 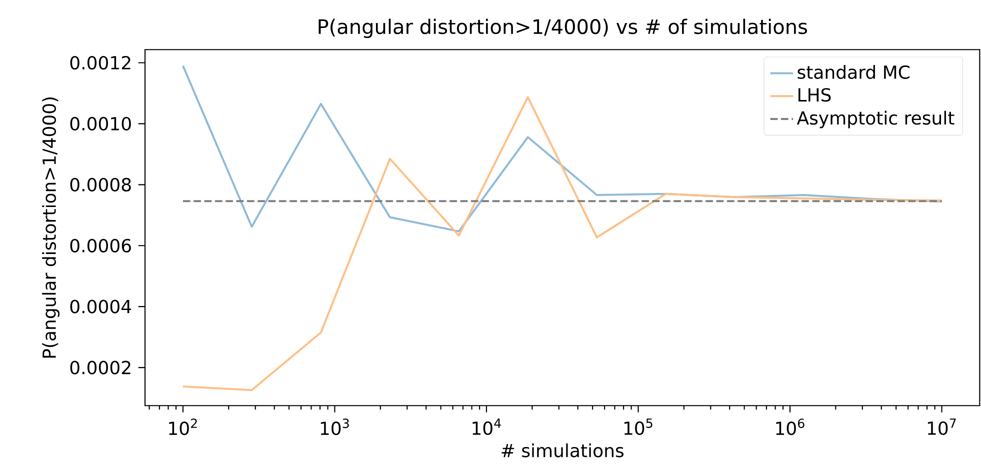 What do you see at coordinates (100, 245) in the screenshot?
I see `y-tick-label: 0.0006` at bounding box center [100, 245].